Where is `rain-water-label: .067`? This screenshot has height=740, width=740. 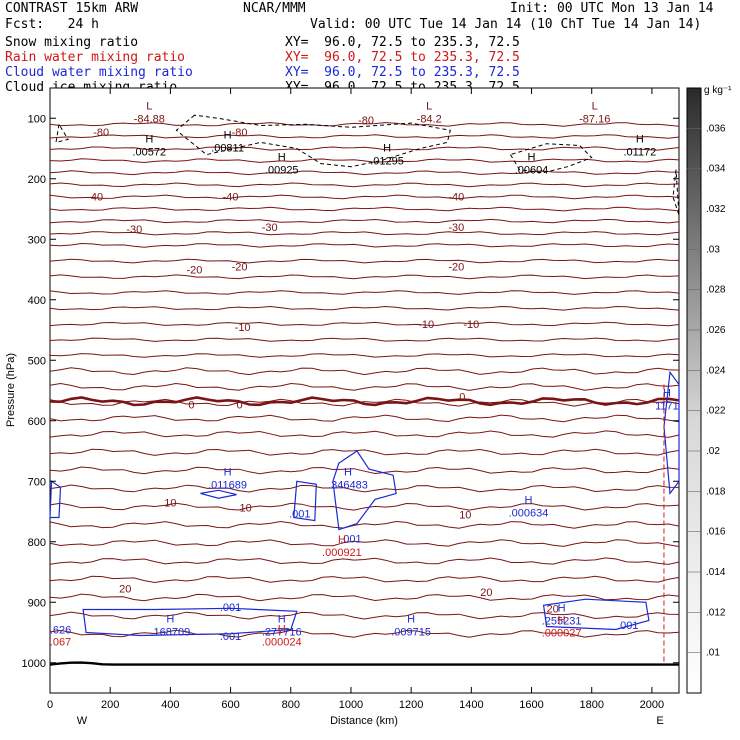
rain-water-label: .067 is located at coordinates (60, 643).